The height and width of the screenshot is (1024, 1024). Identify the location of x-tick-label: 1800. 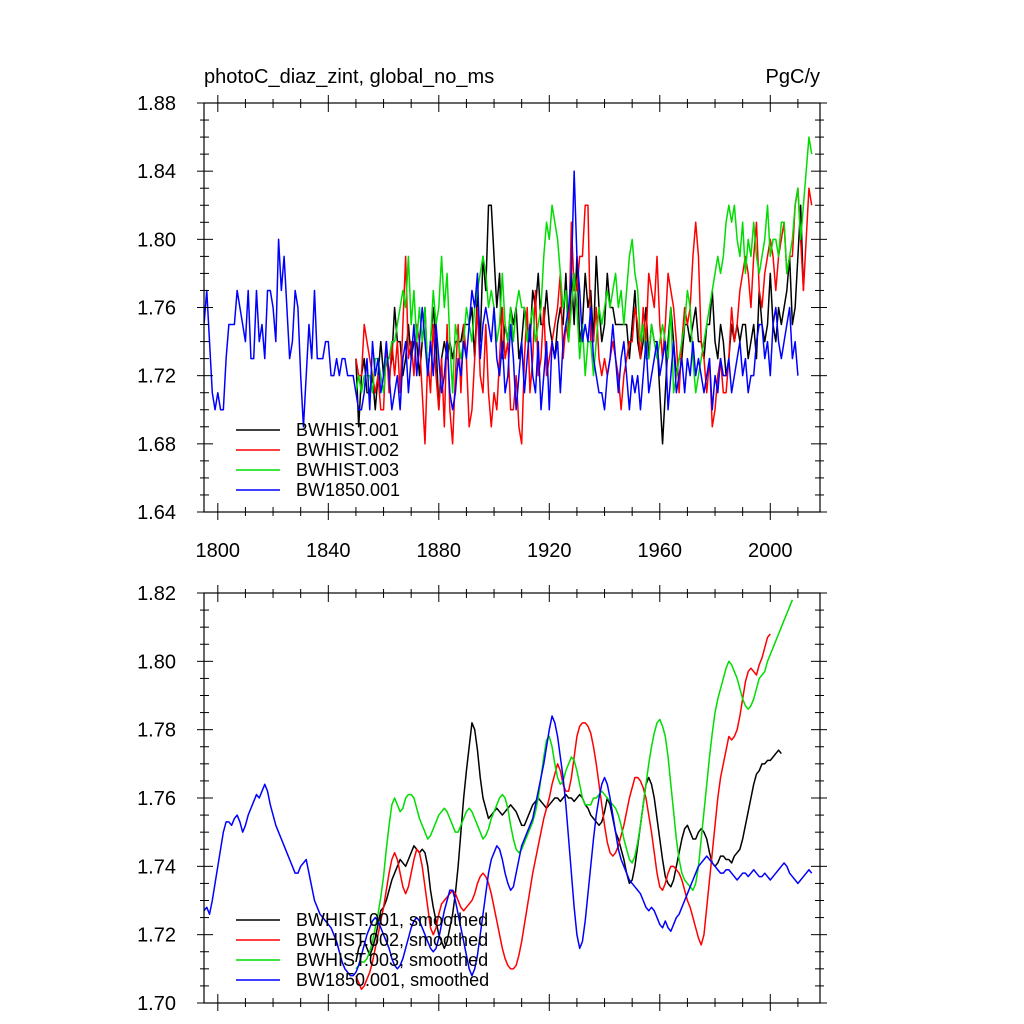
(218, 551).